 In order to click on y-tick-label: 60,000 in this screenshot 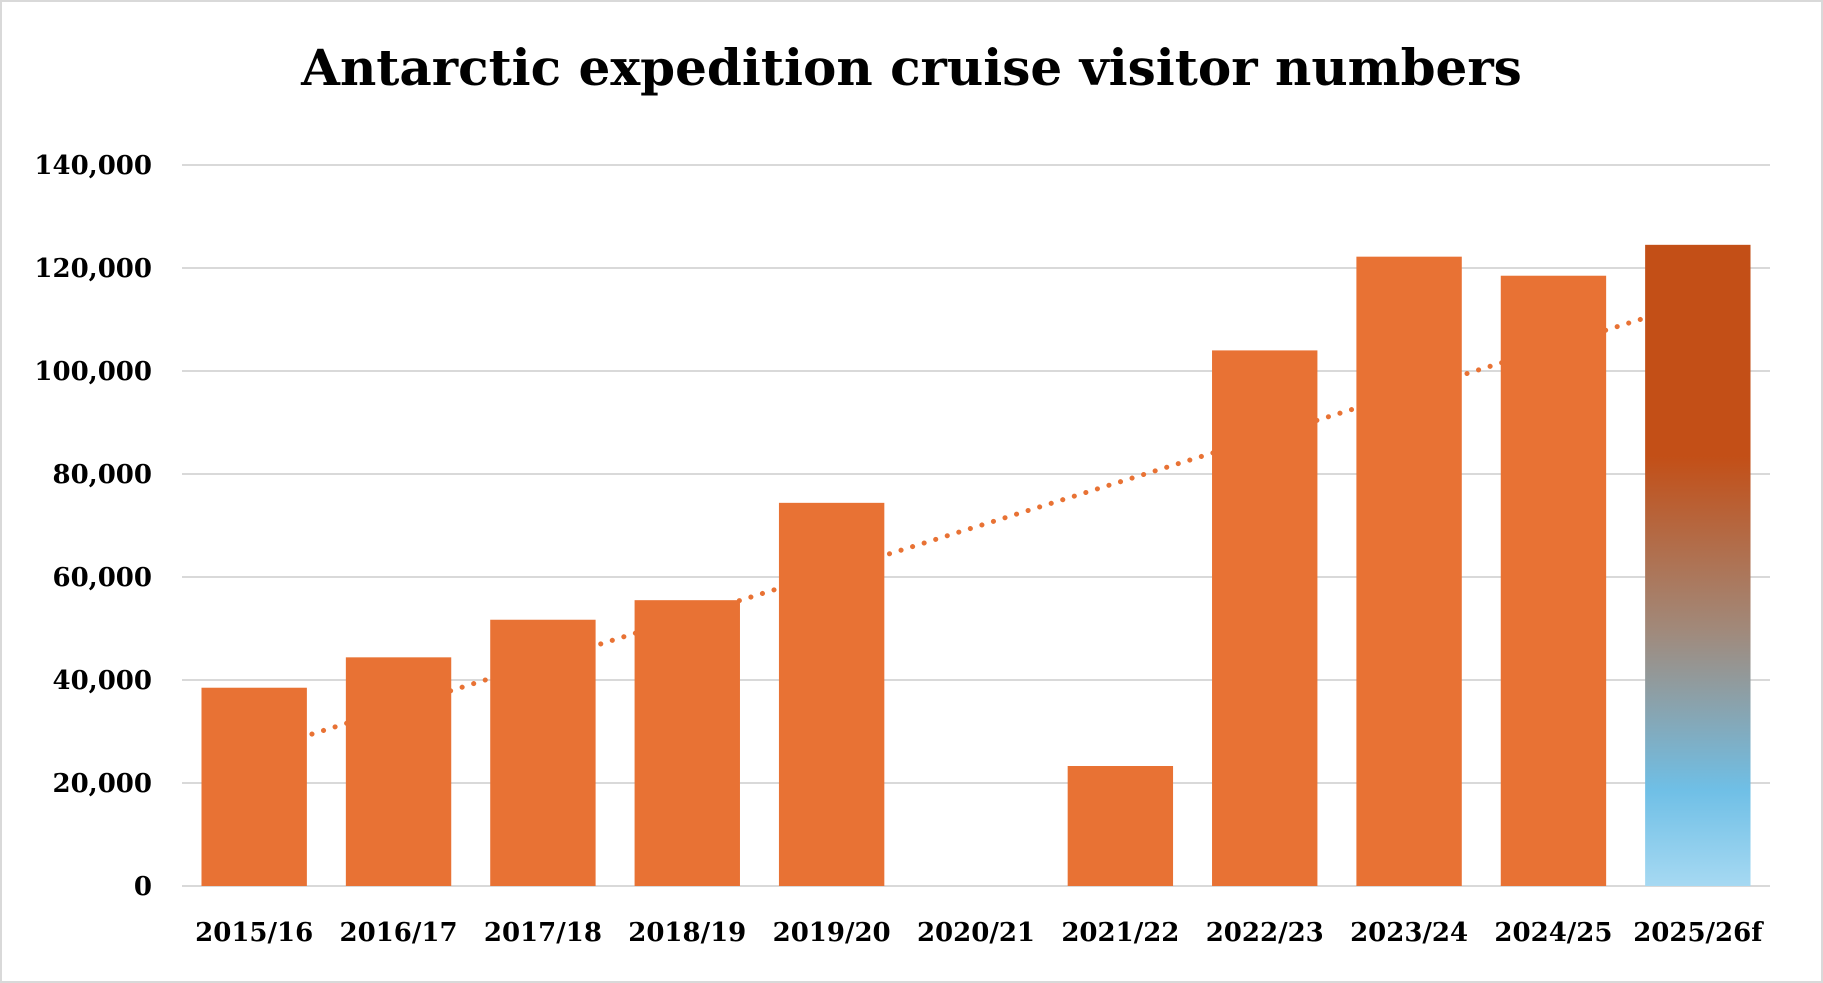, I will do `click(102, 578)`.